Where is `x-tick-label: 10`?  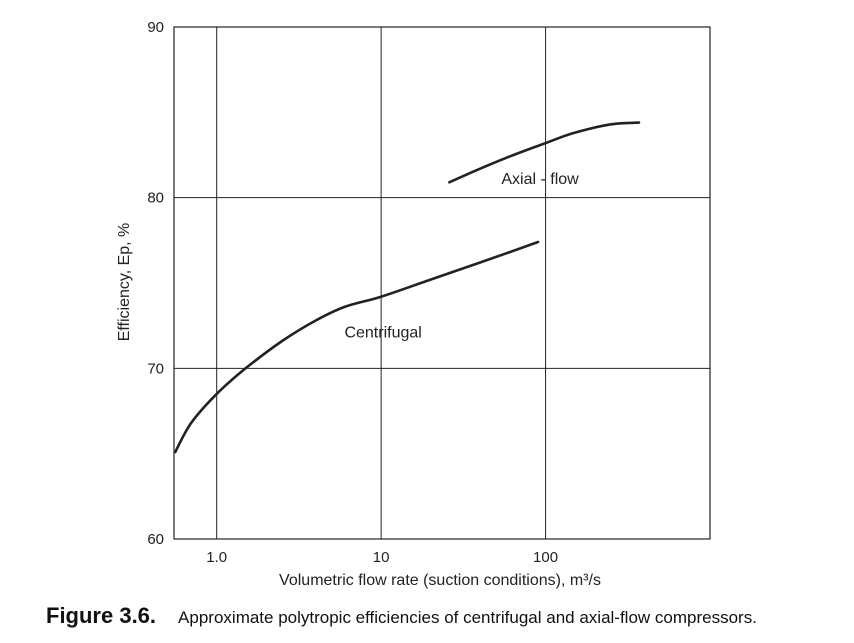 x-tick-label: 10 is located at coordinates (381, 557).